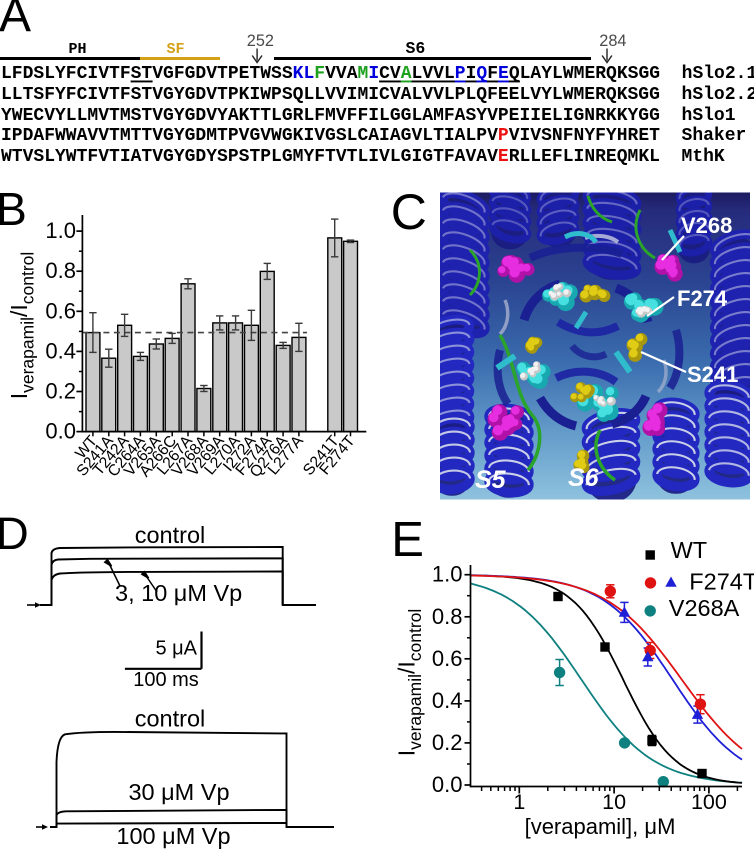 The width and height of the screenshot is (754, 849). Describe the element at coordinates (178, 593) in the screenshot. I see `svg-text: 3, 10 μM Vp` at that location.